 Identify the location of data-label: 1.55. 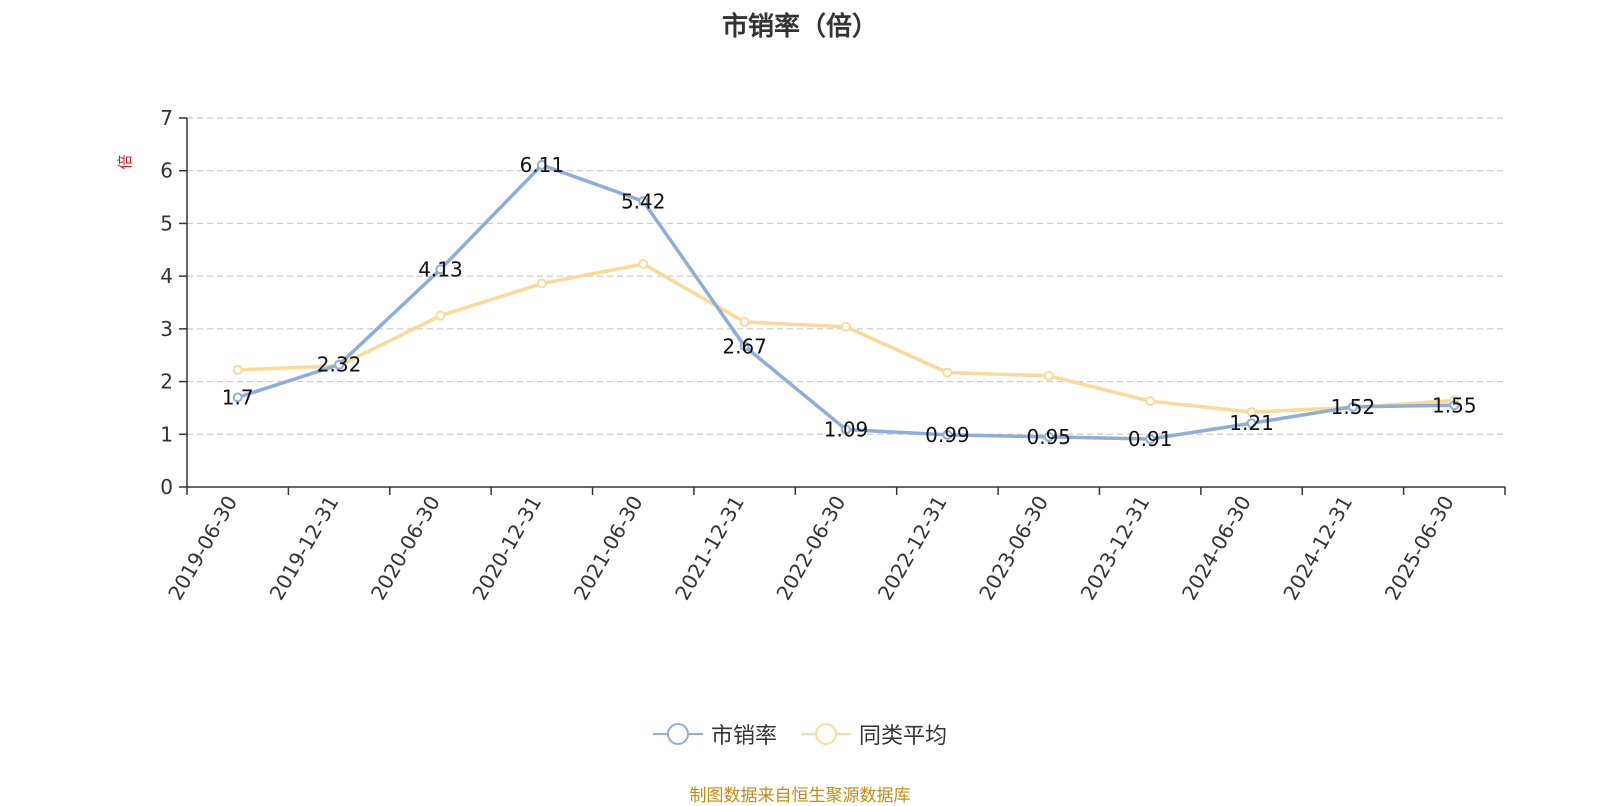
(1454, 405).